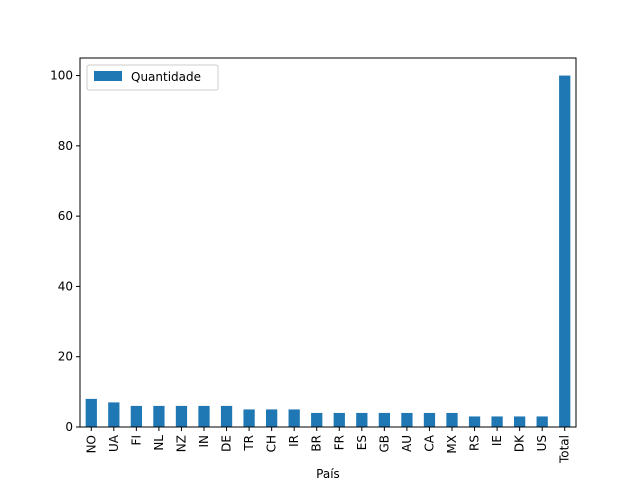  What do you see at coordinates (294, 418) in the screenshot?
I see `bar-ir` at bounding box center [294, 418].